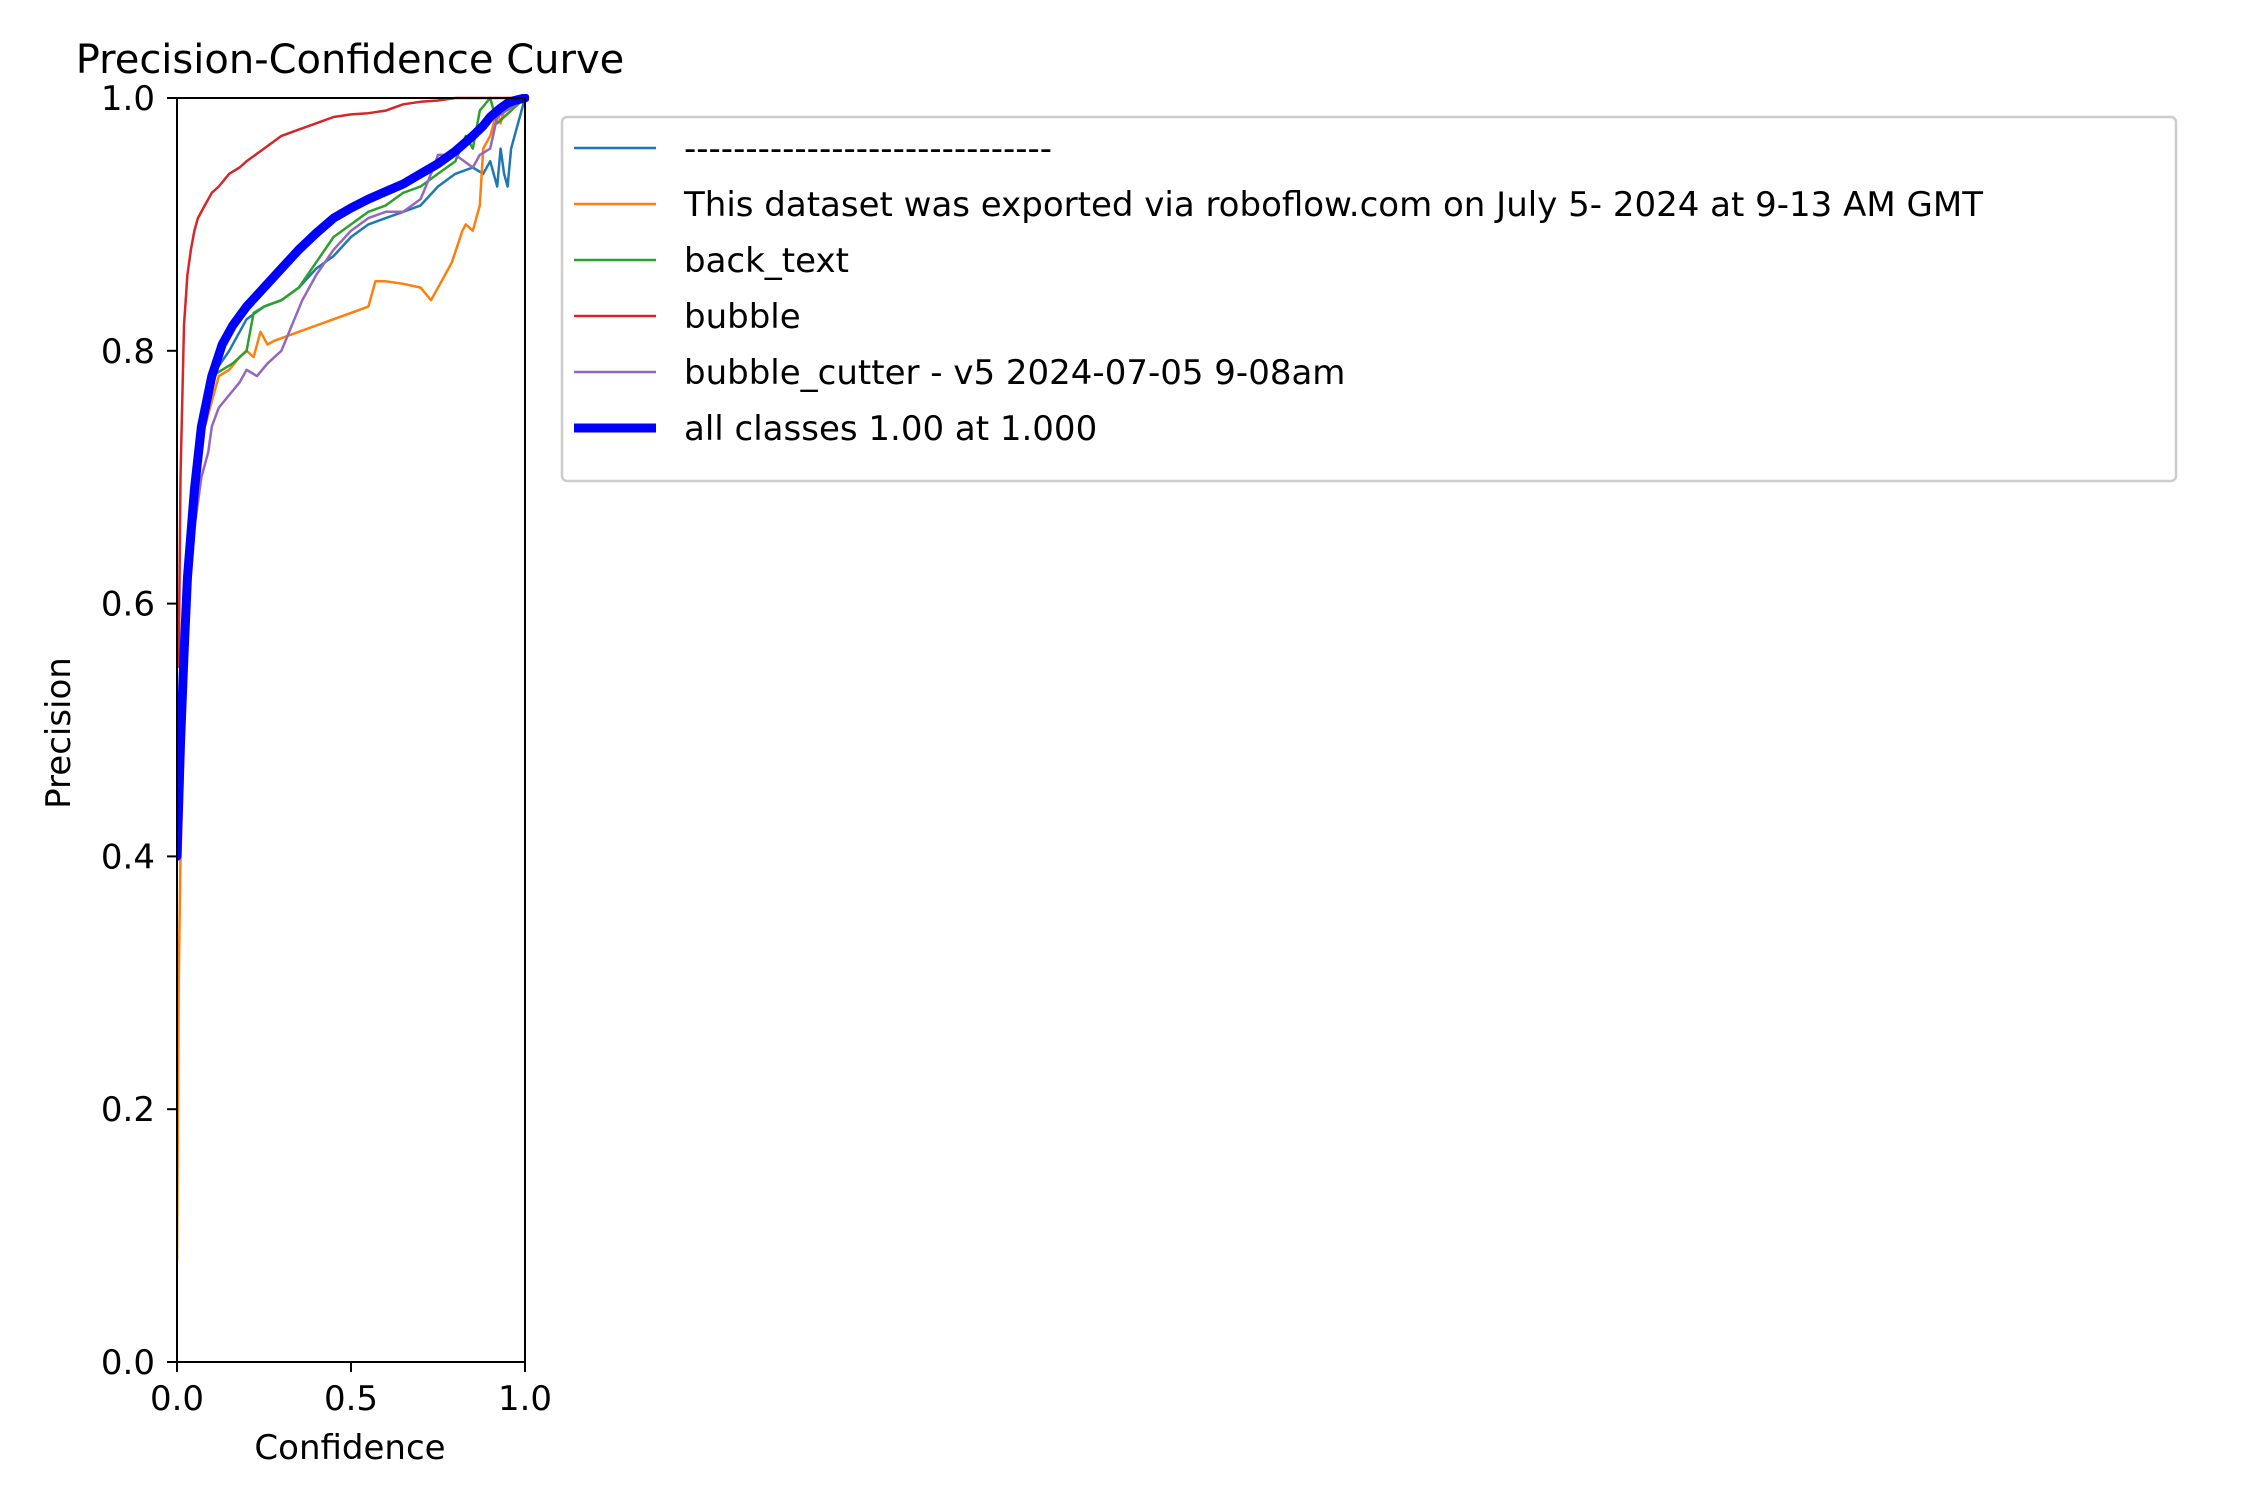  What do you see at coordinates (351, 1399) in the screenshot?
I see `x-tick-label: 0.5` at bounding box center [351, 1399].